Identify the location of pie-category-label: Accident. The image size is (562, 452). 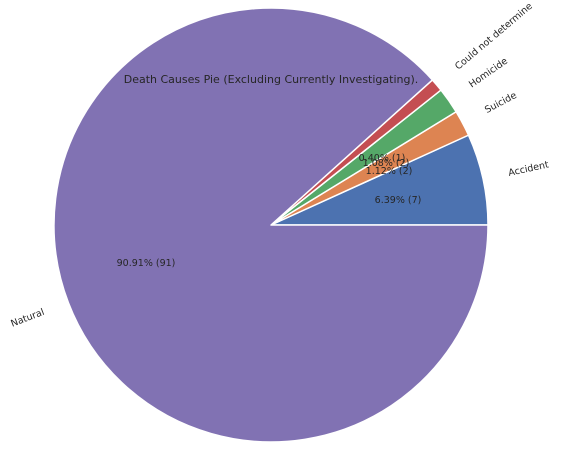
(528, 169).